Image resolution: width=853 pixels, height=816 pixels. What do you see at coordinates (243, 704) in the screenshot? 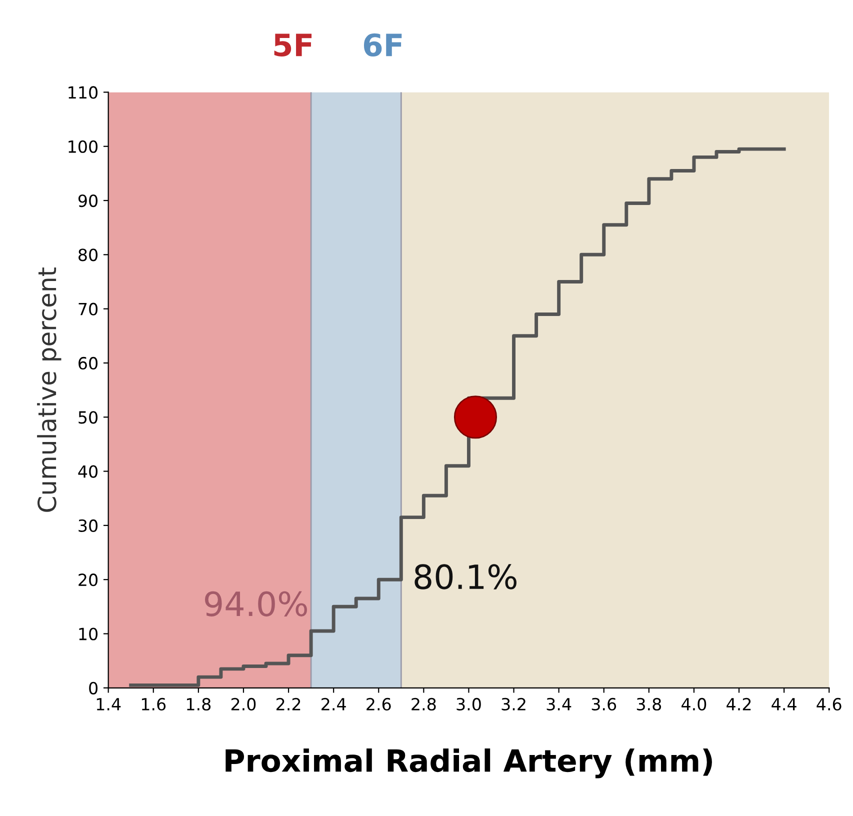
I see `x-tick-label: 2.0` at bounding box center [243, 704].